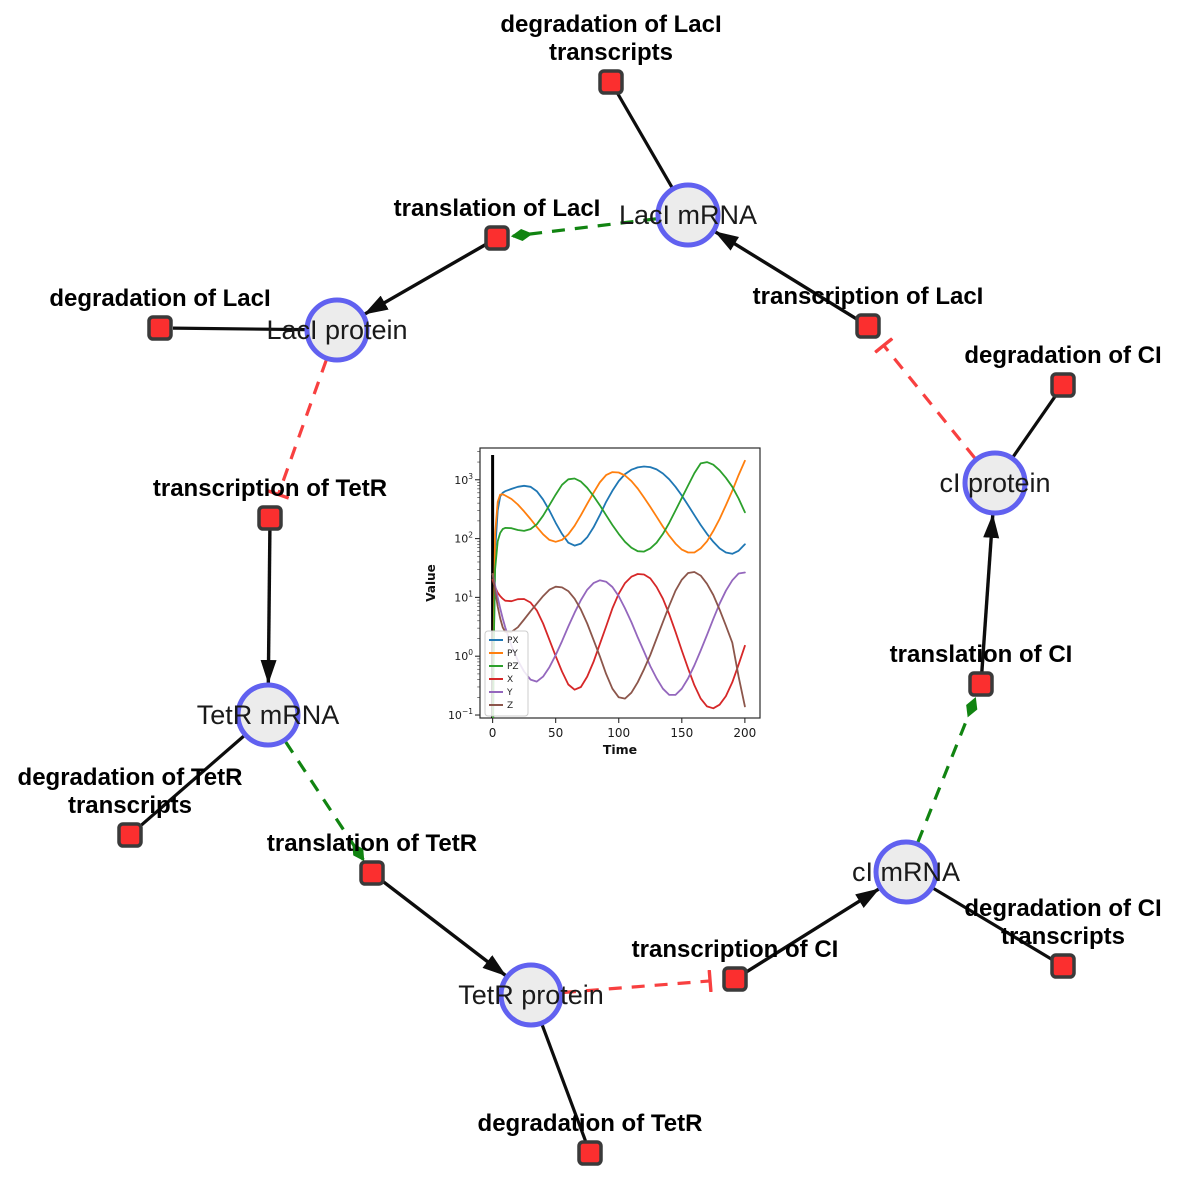  Describe the element at coordinates (992, 924) in the screenshot. I see `edge-consumption-ci_mrna-deg_ci_transcripts` at that location.